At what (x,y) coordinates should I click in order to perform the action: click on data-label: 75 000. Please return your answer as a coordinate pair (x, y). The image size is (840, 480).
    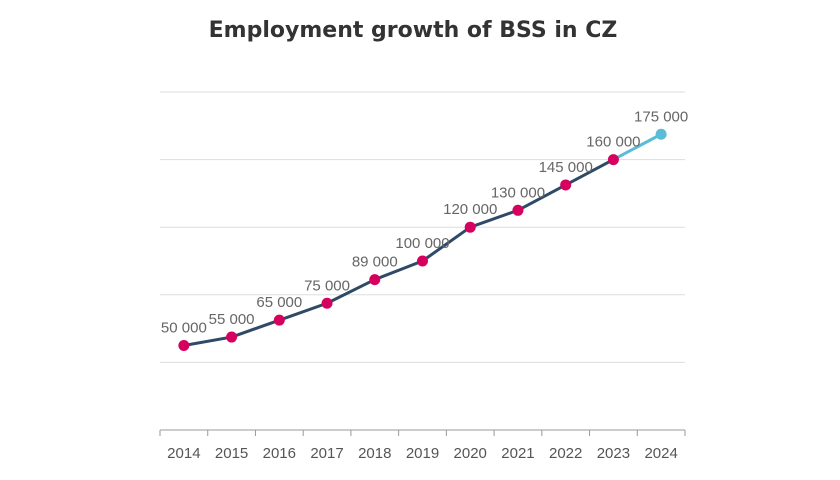
    Looking at the image, I should click on (327, 285).